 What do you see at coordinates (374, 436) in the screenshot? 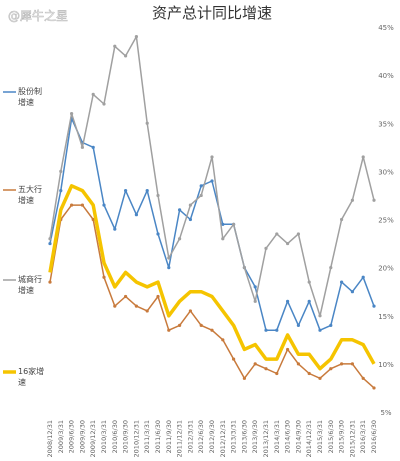
I see `x-tick-label: 2016/6/30` at bounding box center [374, 436].